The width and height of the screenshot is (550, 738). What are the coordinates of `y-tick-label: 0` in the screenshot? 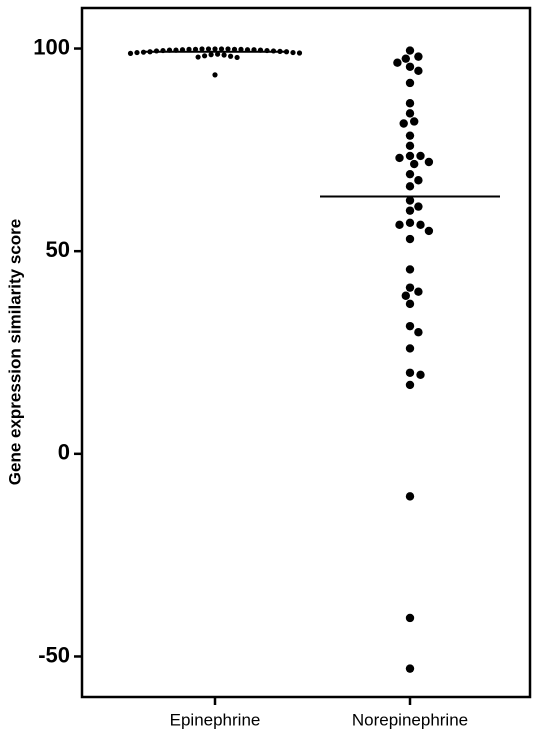 It's located at (64, 452).